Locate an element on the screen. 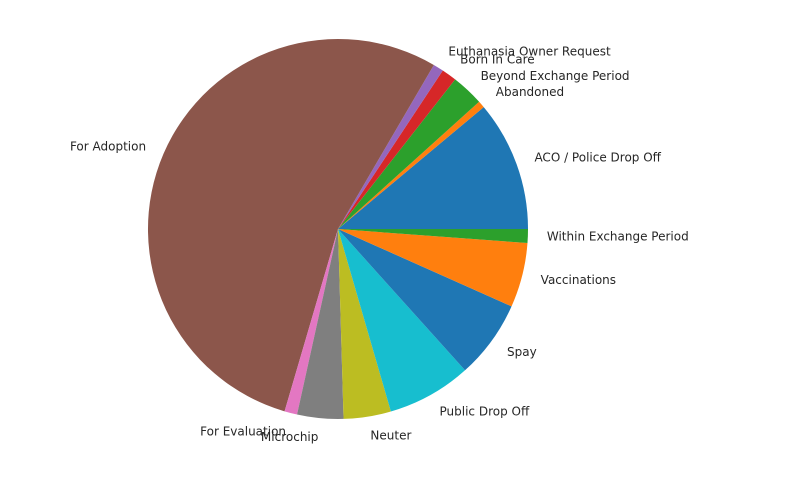  pie-slice-neuter is located at coordinates (364, 324).